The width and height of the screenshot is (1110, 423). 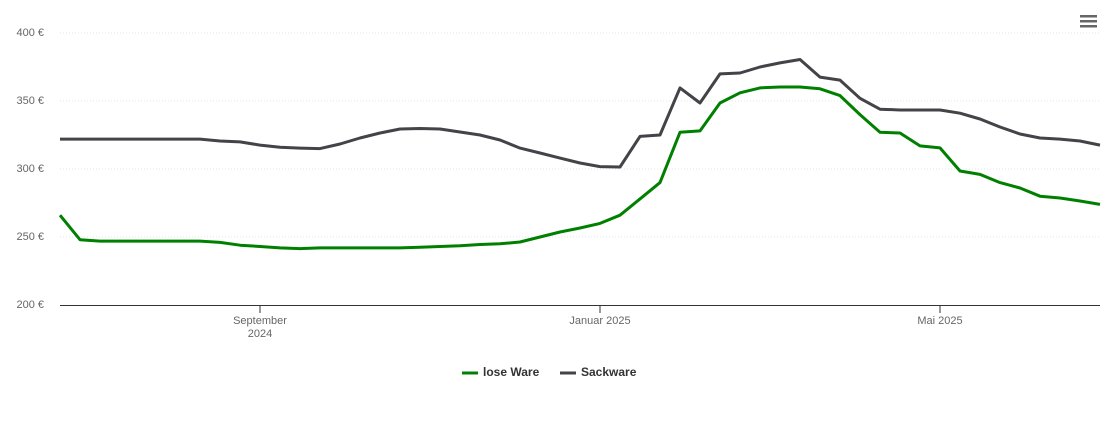 What do you see at coordinates (30, 33) in the screenshot?
I see `y-tick-label: 400 €` at bounding box center [30, 33].